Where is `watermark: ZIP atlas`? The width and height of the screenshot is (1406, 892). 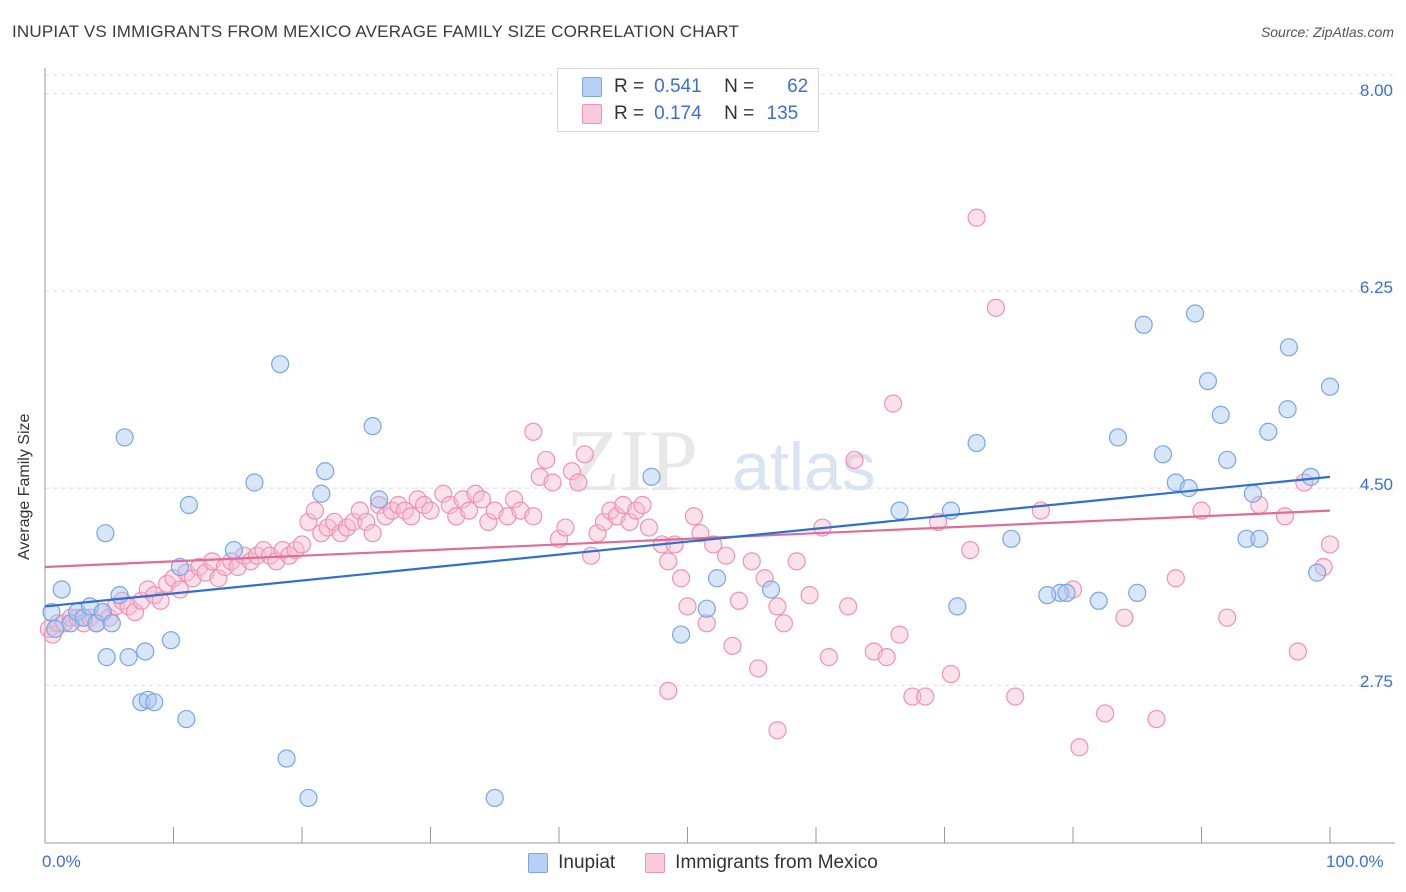
watermark: ZIP atlas is located at coordinates (721, 461).